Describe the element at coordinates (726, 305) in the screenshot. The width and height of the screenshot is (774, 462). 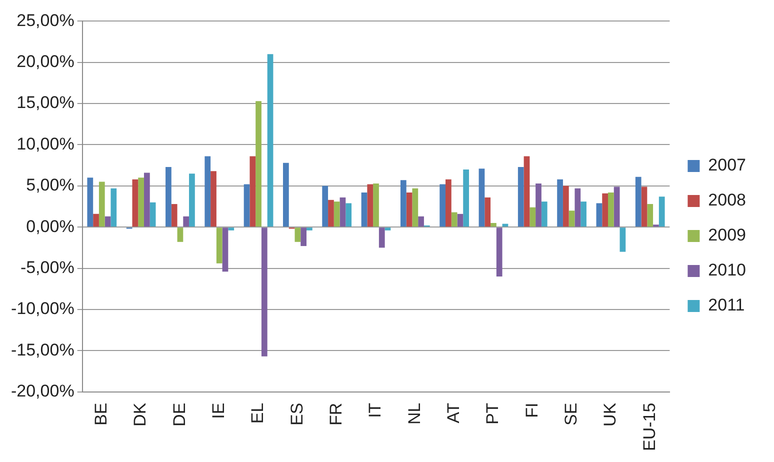
I see `legend-label: 2011` at that location.